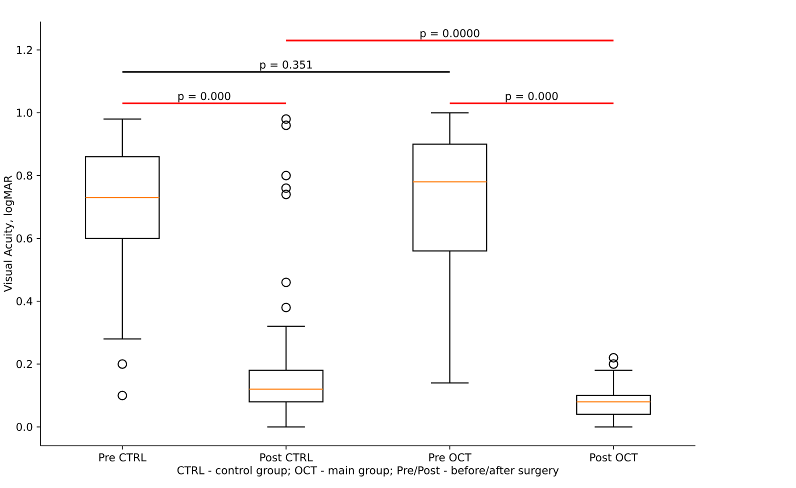 Image resolution: width=796 pixels, height=488 pixels. Describe the element at coordinates (24, 364) in the screenshot. I see `y-tick-label: 0.2` at that location.